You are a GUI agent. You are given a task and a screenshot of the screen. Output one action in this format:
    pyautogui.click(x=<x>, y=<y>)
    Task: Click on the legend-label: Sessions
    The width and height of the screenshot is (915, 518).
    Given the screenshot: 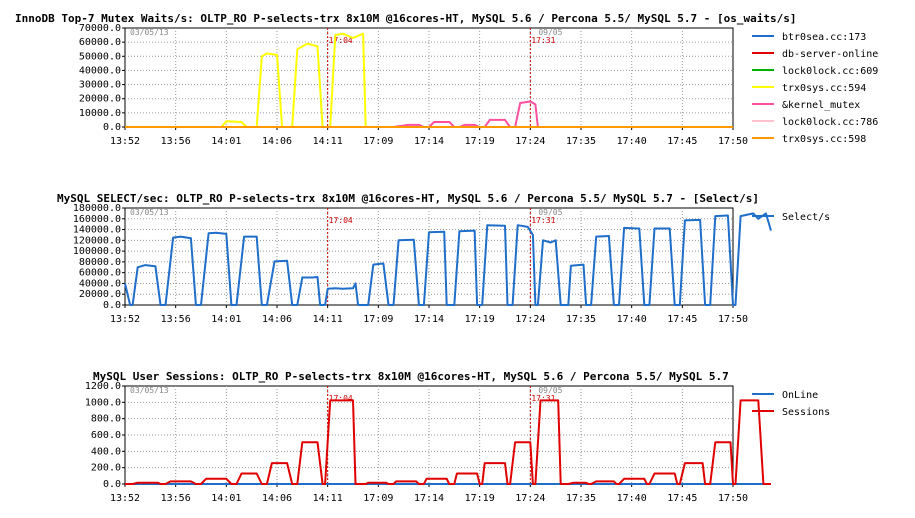 What is the action you would take?
    pyautogui.click(x=806, y=412)
    